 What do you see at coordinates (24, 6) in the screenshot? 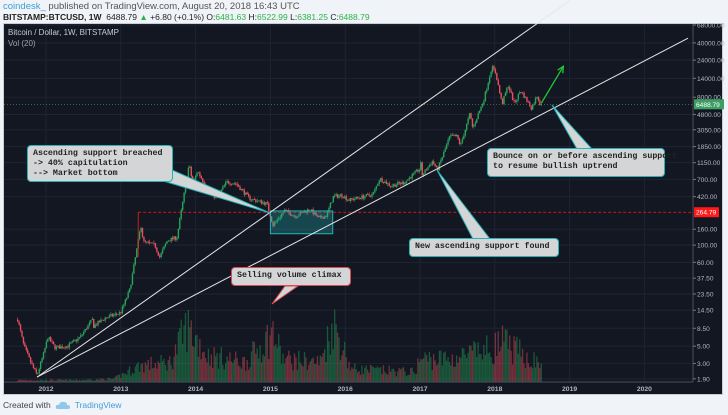
I see `author-link: coindesk_` at bounding box center [24, 6].